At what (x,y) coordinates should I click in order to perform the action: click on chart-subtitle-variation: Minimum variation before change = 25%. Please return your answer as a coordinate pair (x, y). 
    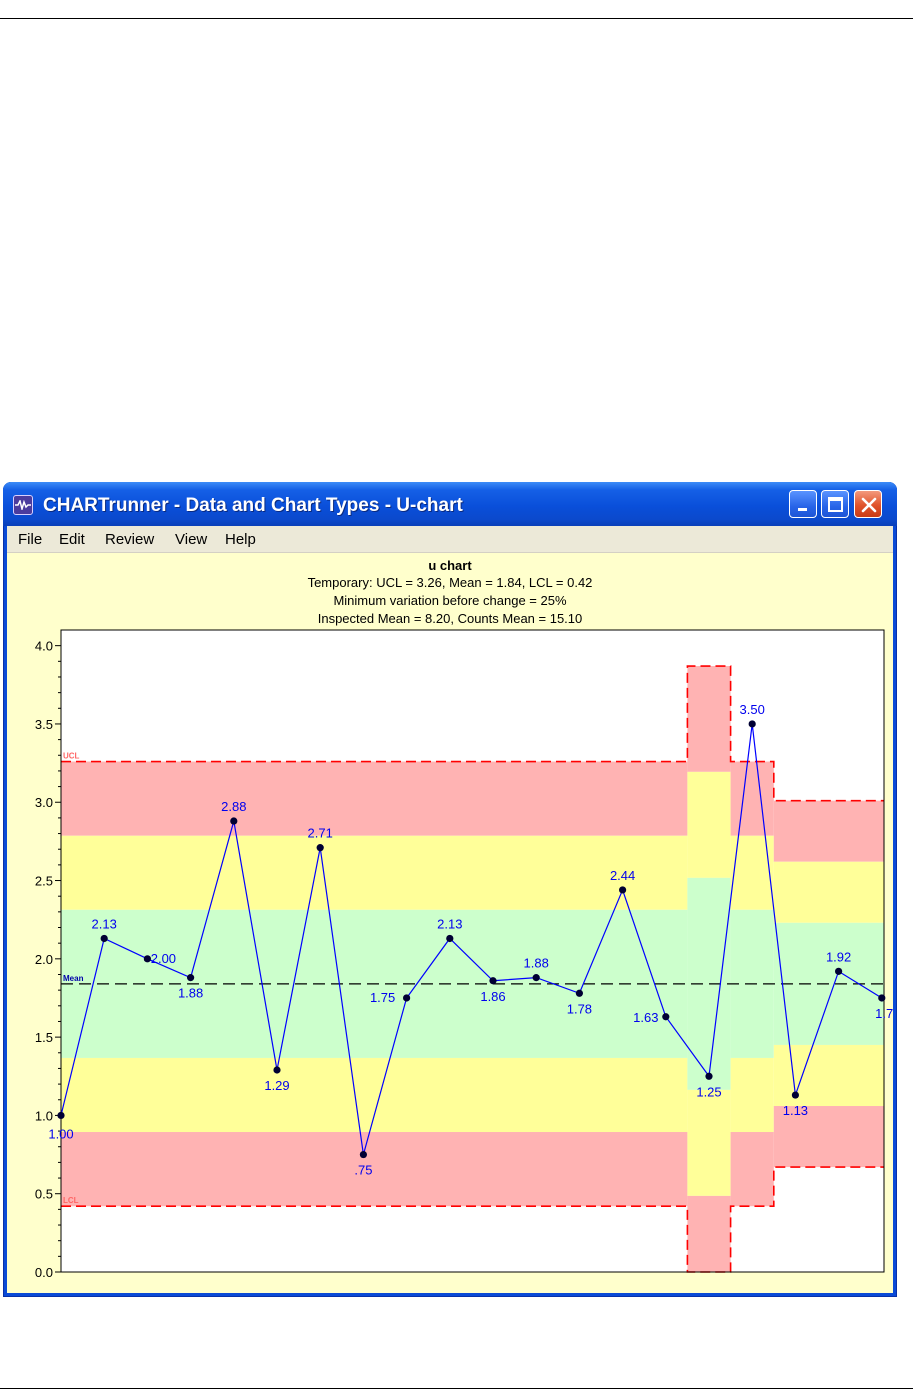
    Looking at the image, I should click on (450, 600).